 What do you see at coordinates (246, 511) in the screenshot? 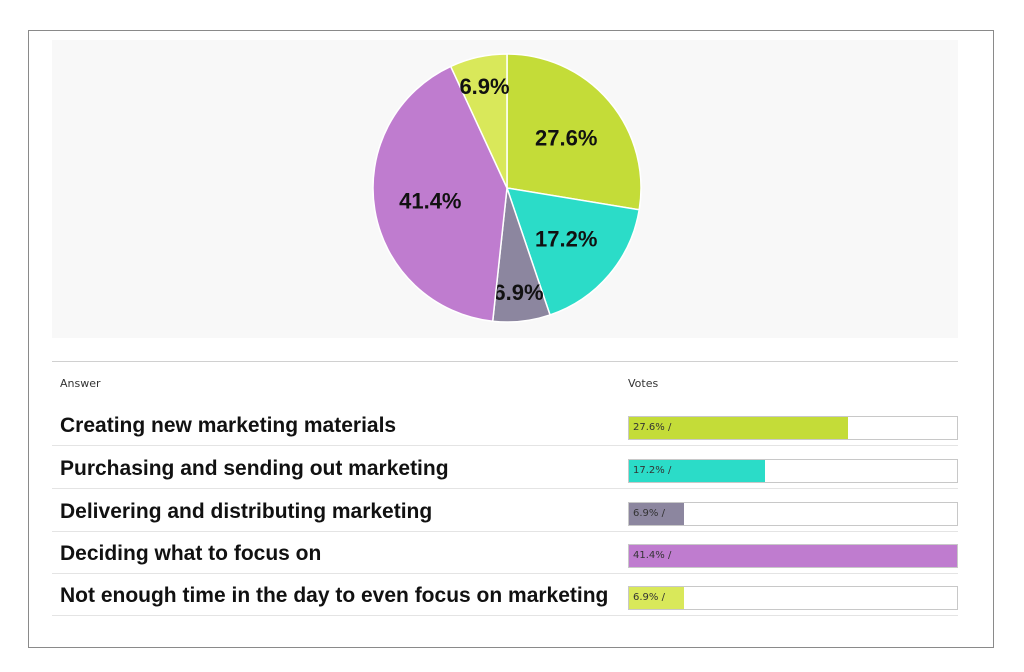
I see `answer-label: Delivering and distributing marketing` at bounding box center [246, 511].